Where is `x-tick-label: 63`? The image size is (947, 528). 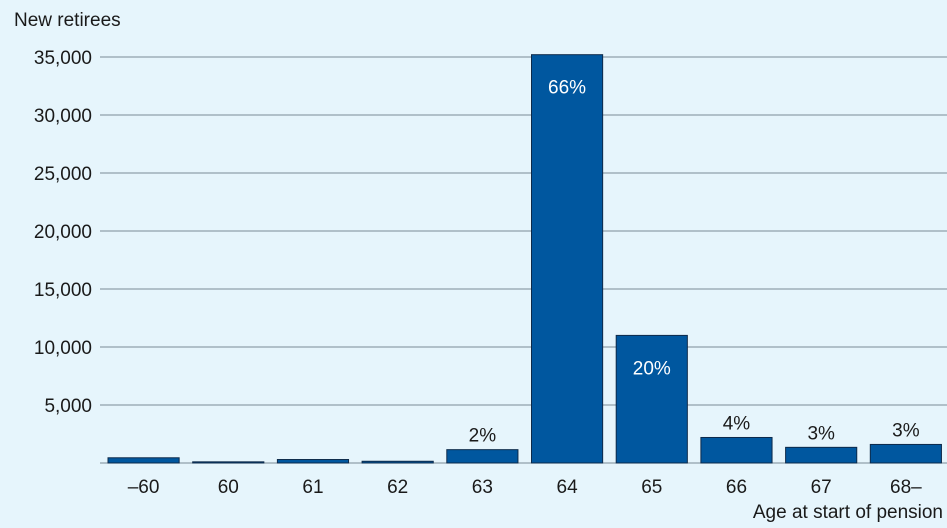 x-tick-label: 63 is located at coordinates (482, 487).